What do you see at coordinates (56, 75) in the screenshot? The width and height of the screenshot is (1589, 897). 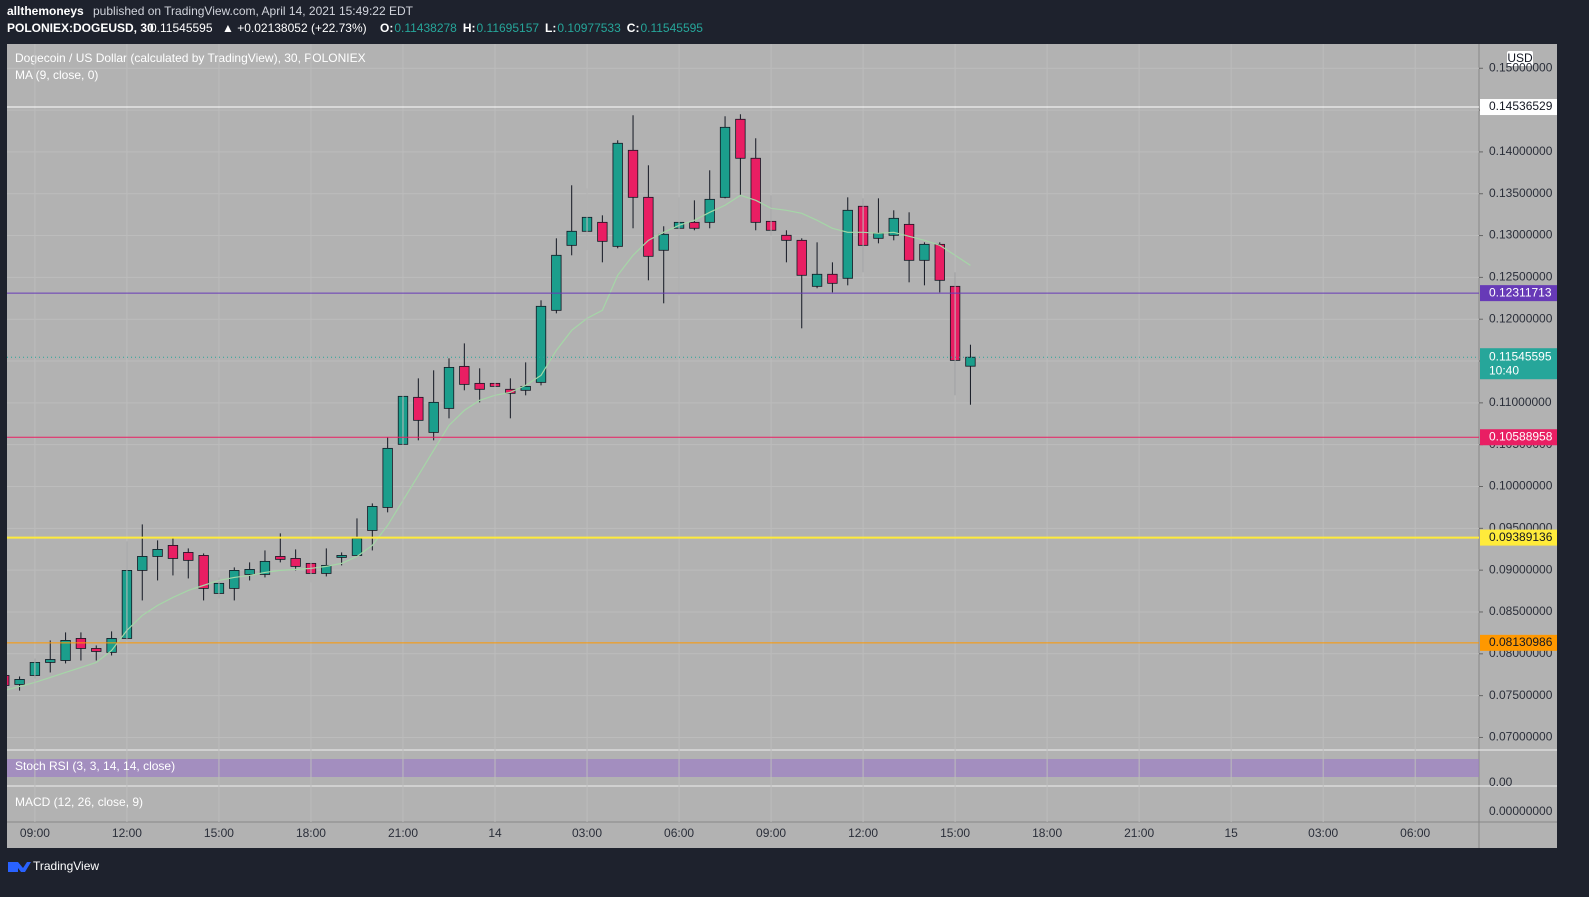 I see `ma-legend: MA (9, close, 0)` at bounding box center [56, 75].